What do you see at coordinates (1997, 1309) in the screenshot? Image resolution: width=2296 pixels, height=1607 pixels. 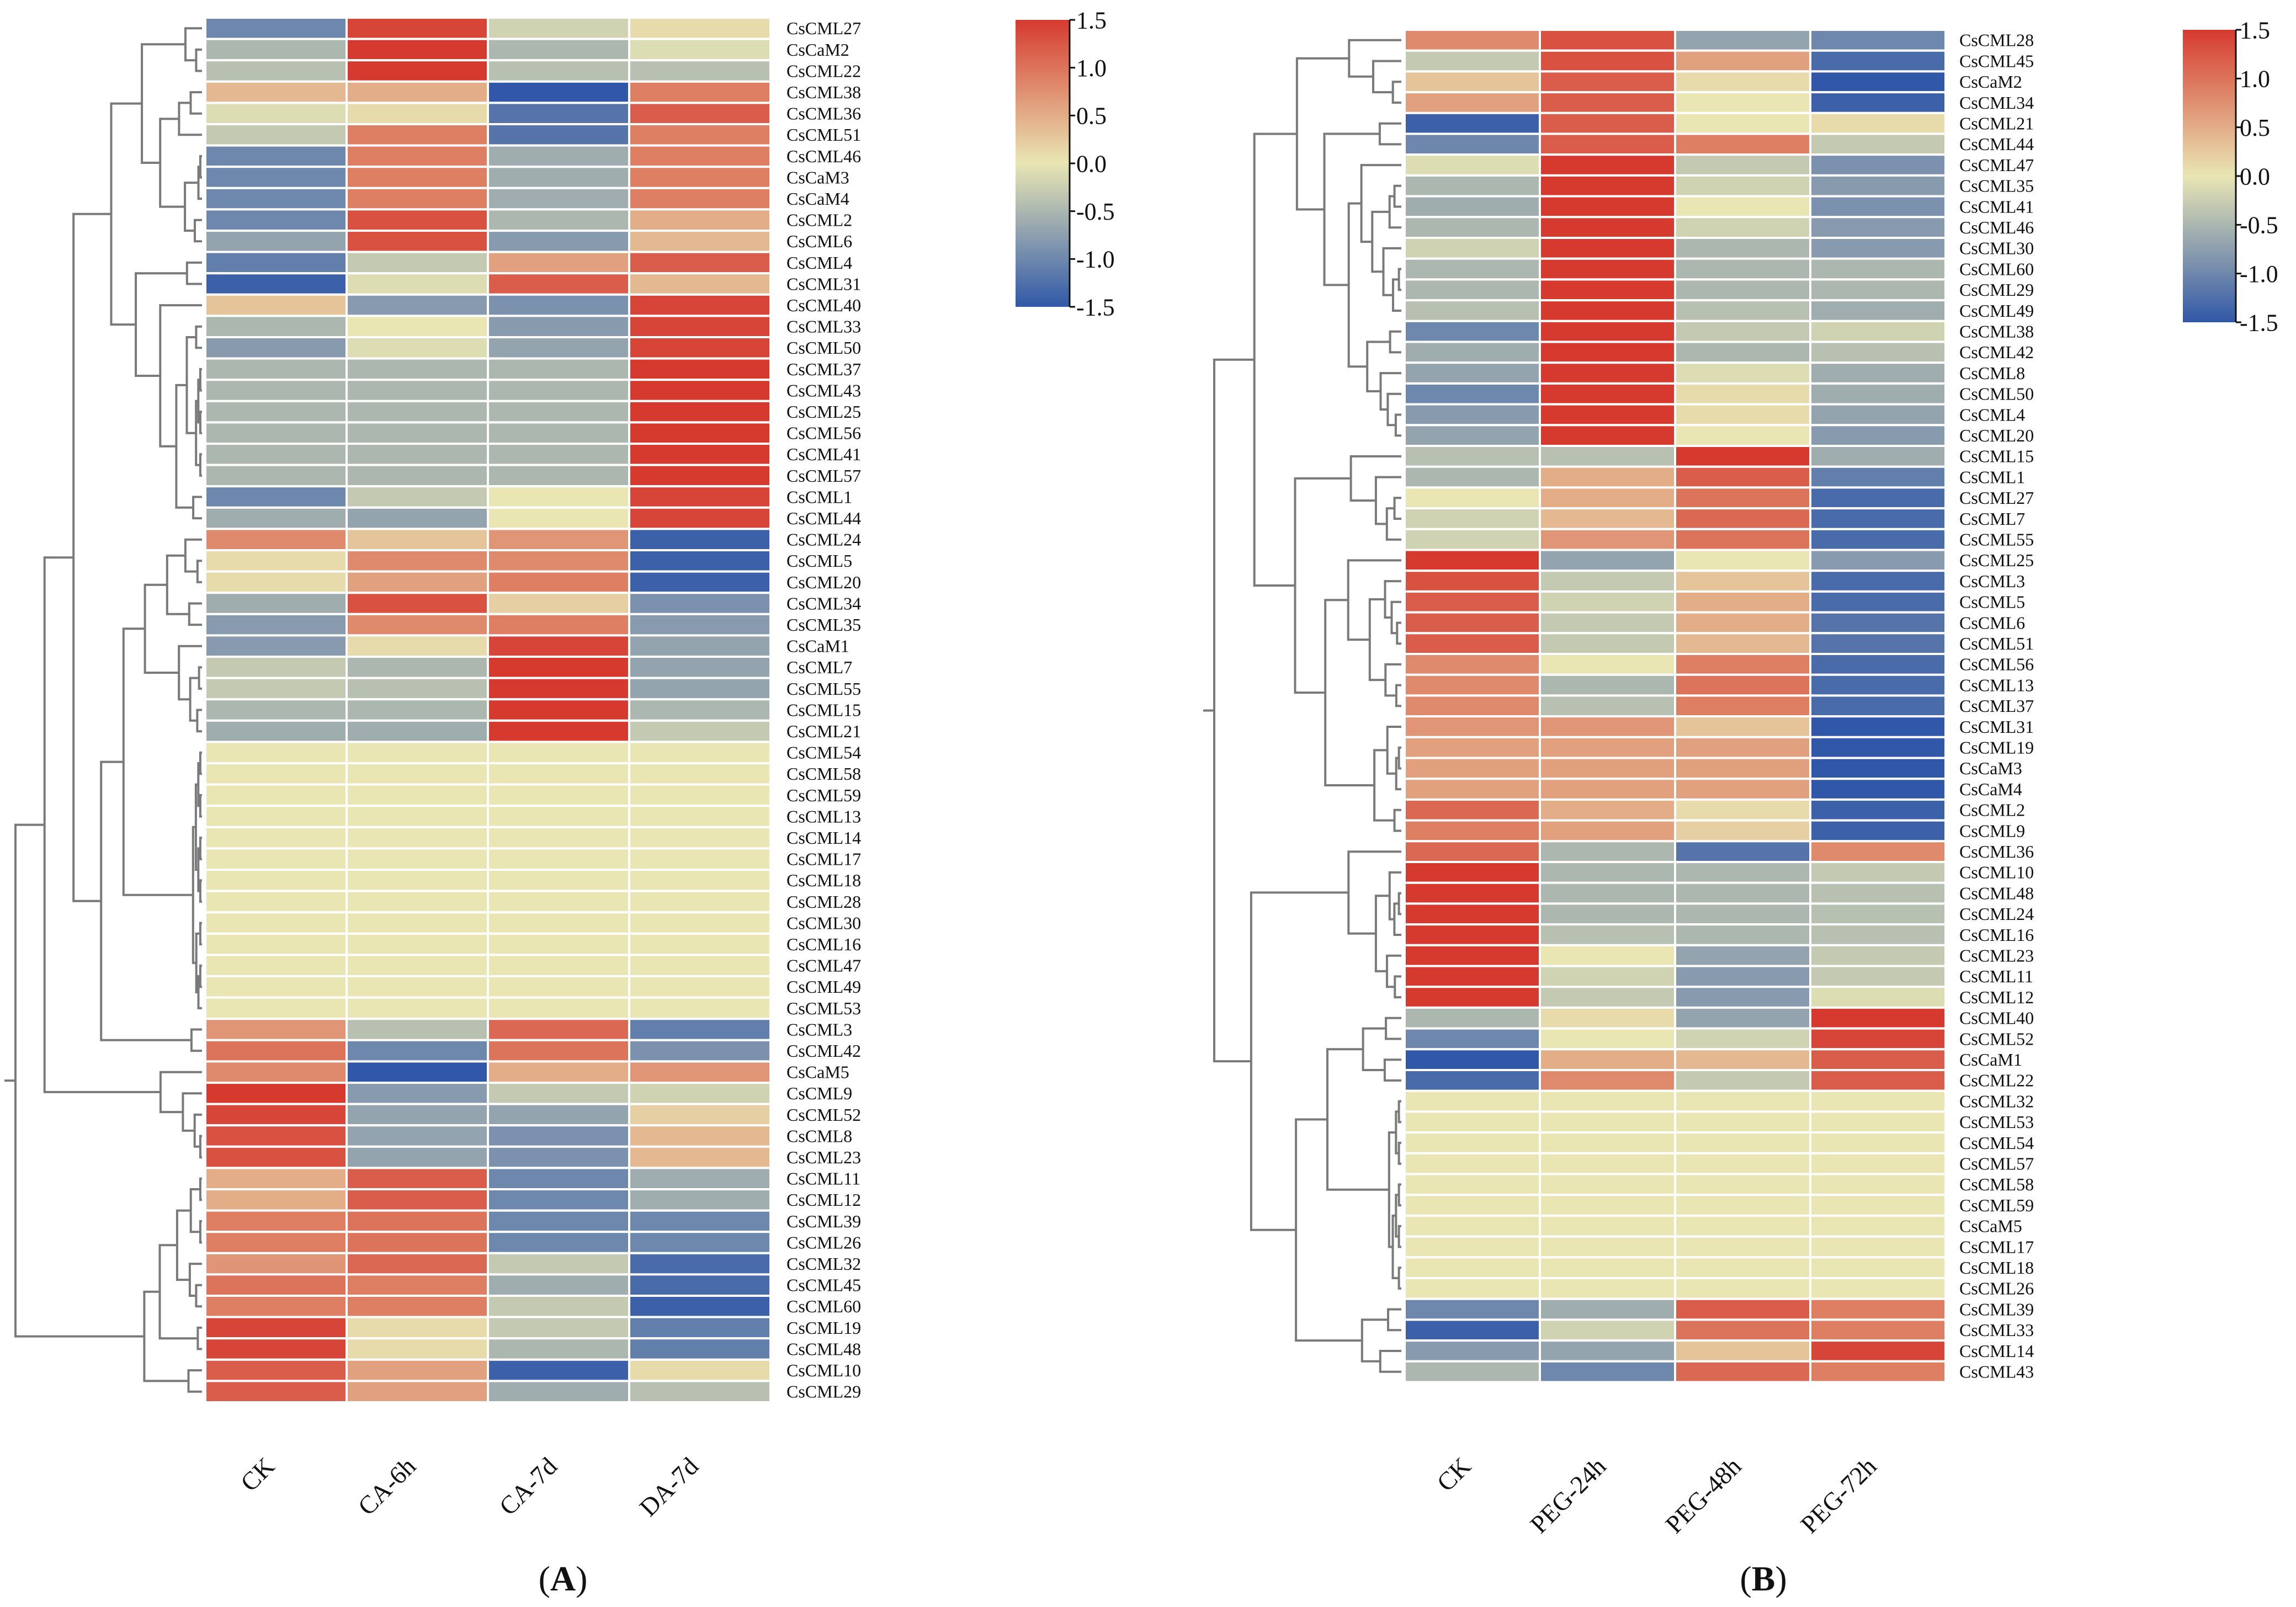 I see `panel-b-row-label: CsCML39` at bounding box center [1997, 1309].